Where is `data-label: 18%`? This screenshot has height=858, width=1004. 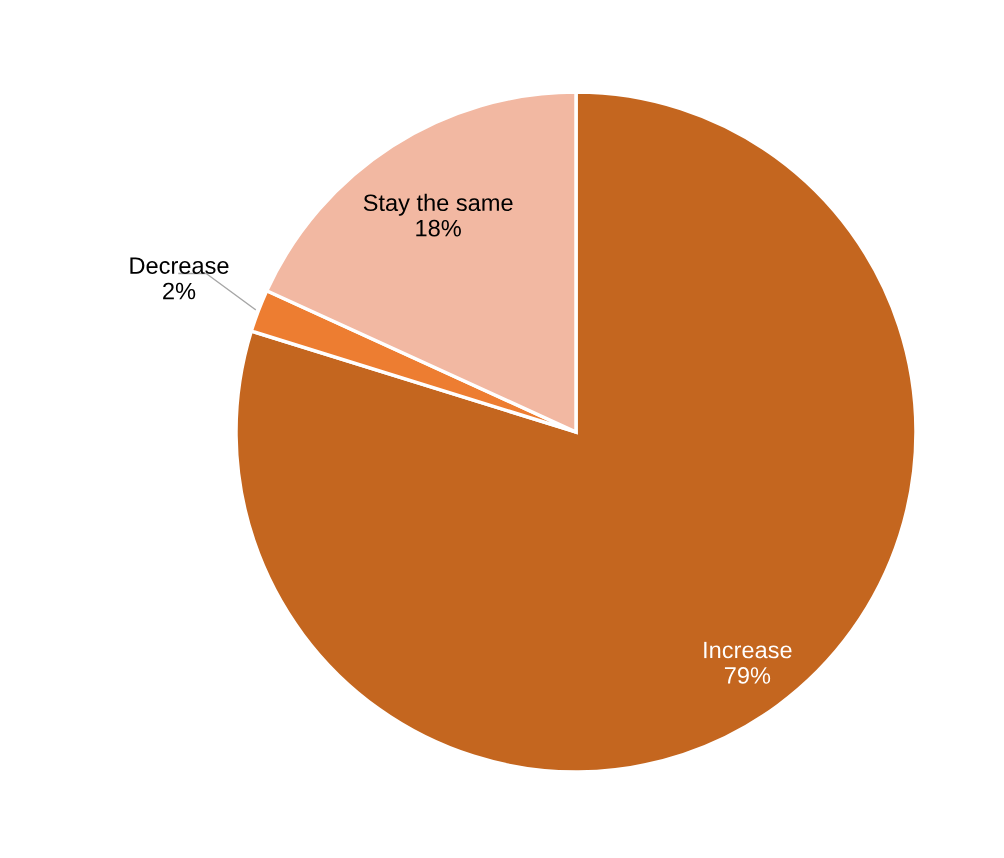 data-label: 18% is located at coordinates (438, 228).